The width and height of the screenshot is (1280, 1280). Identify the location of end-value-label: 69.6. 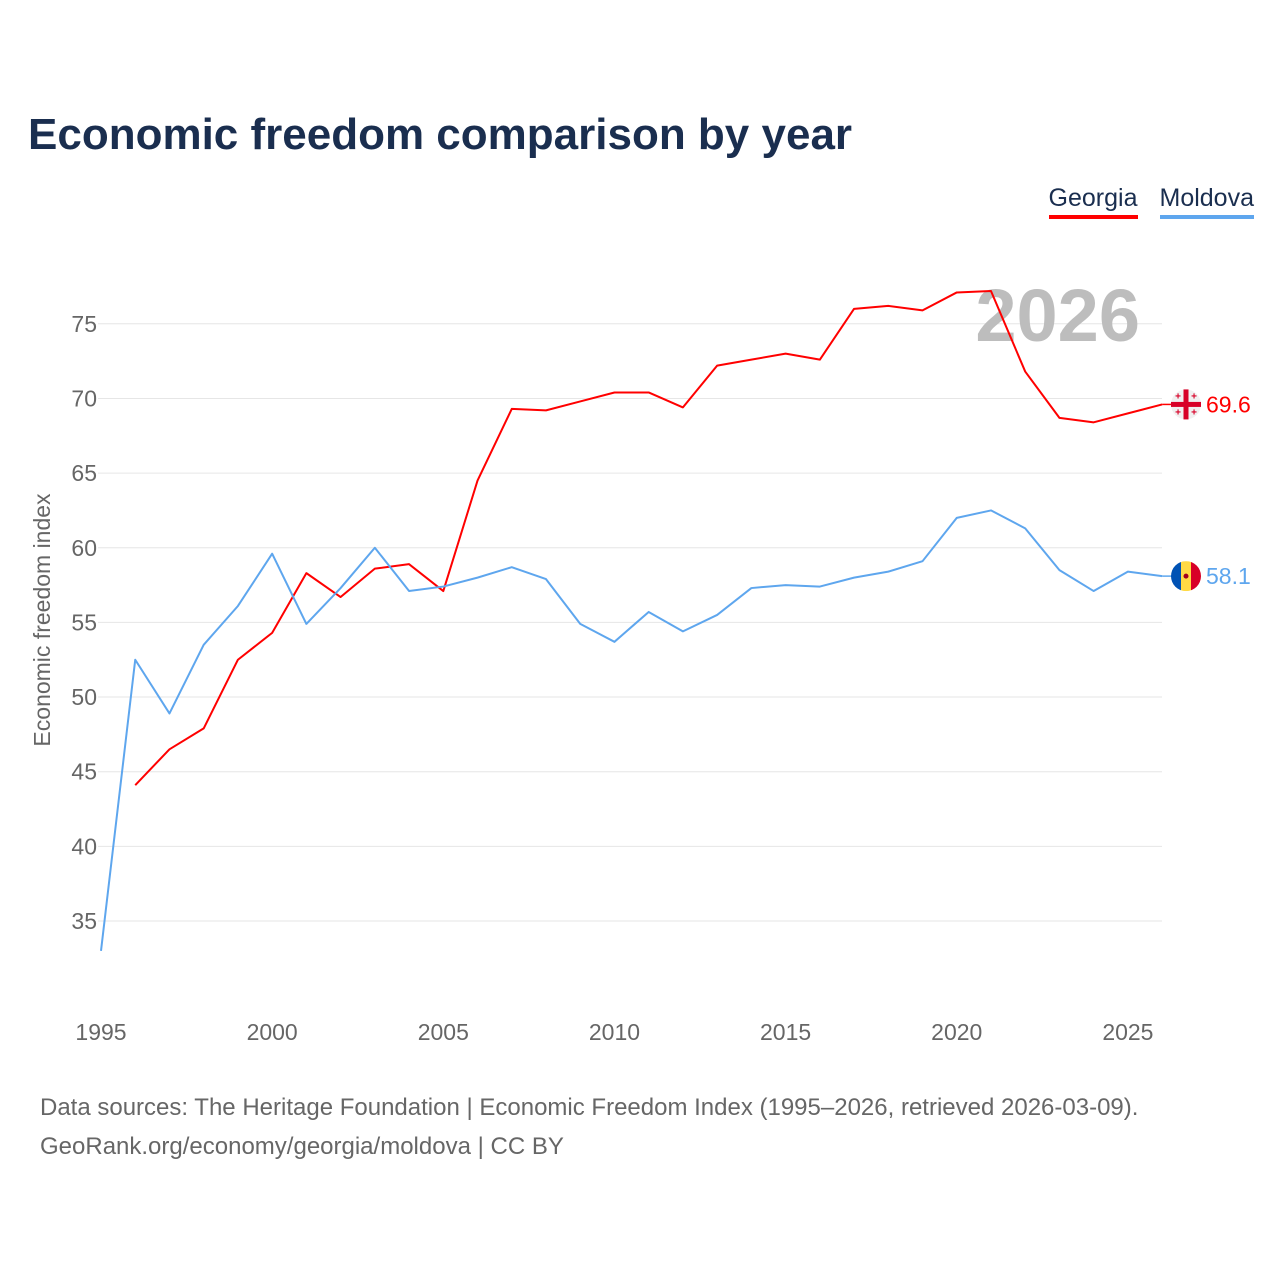
(1228, 404).